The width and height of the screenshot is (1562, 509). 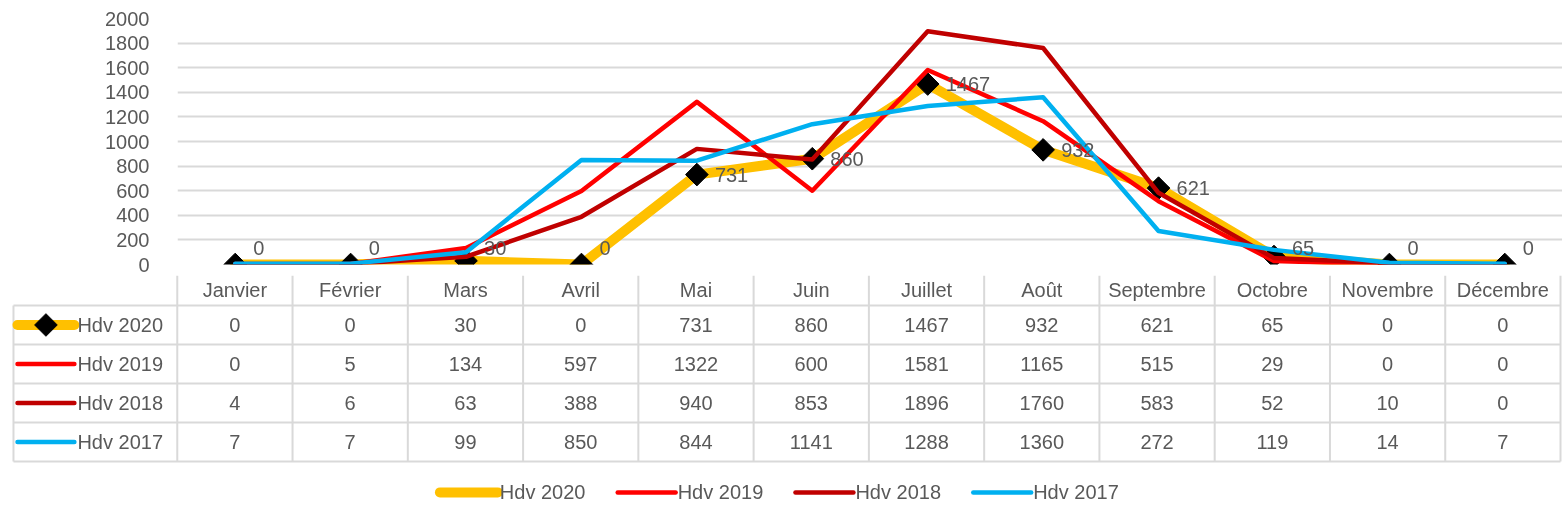 I want to click on data-label: 1322, so click(x=696, y=363).